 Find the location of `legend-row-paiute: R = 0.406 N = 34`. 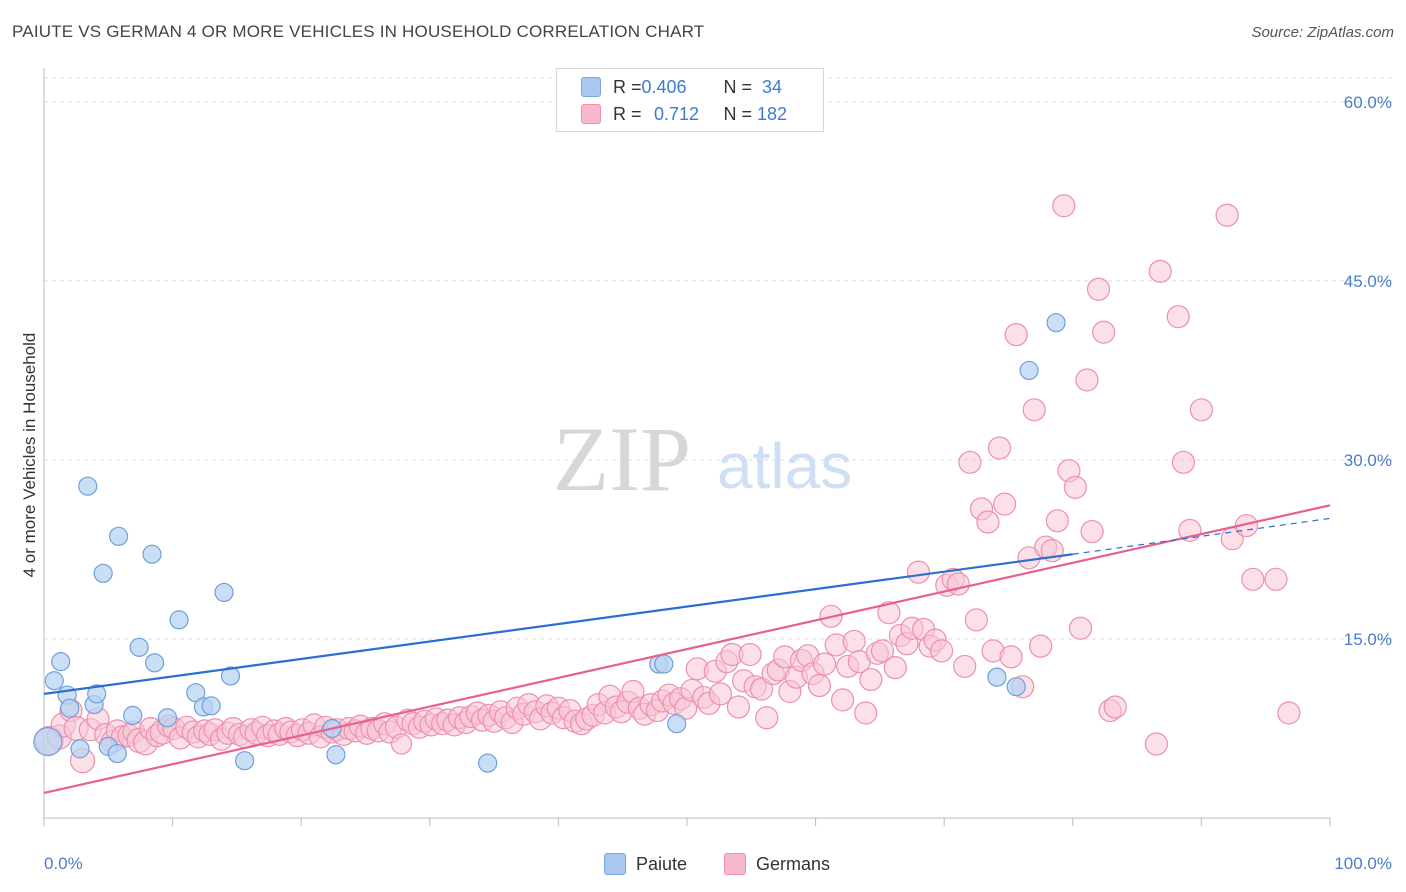

legend-row-paiute: R = 0.406 N = 34 is located at coordinates (686, 87).